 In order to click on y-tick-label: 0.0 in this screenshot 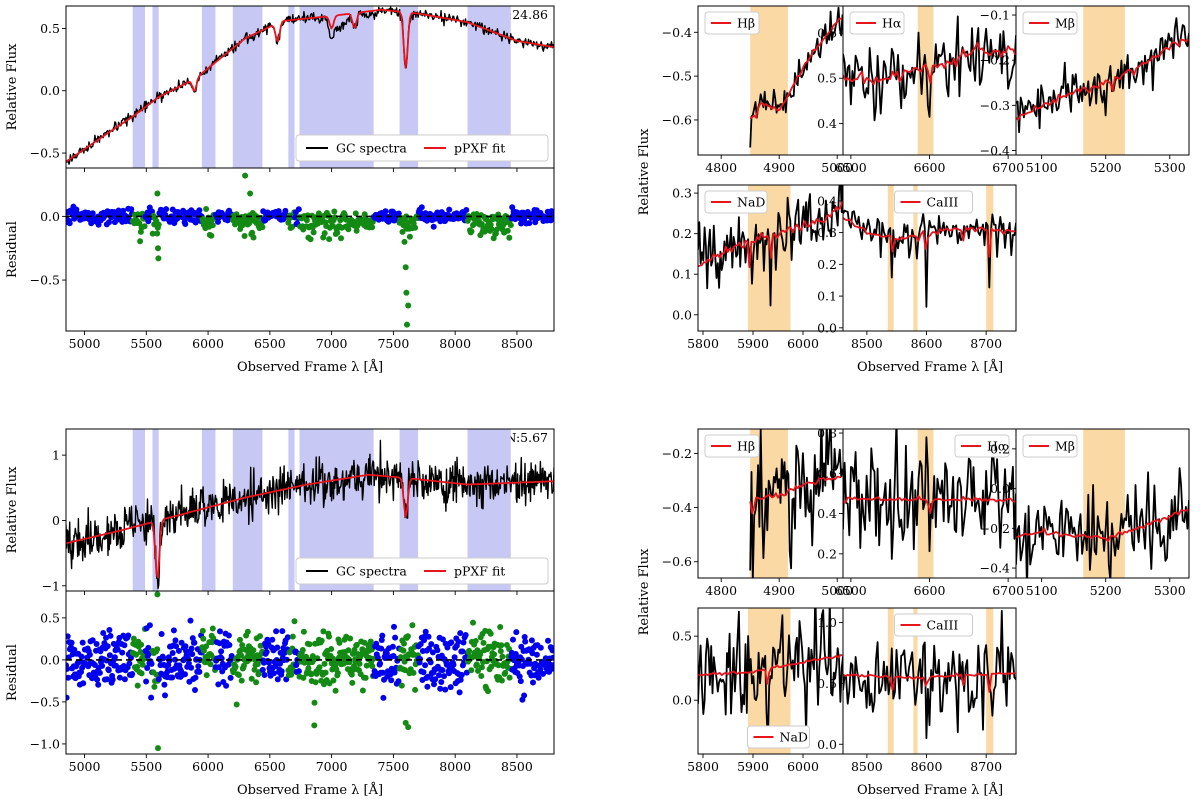, I will do `click(1000, 488)`.